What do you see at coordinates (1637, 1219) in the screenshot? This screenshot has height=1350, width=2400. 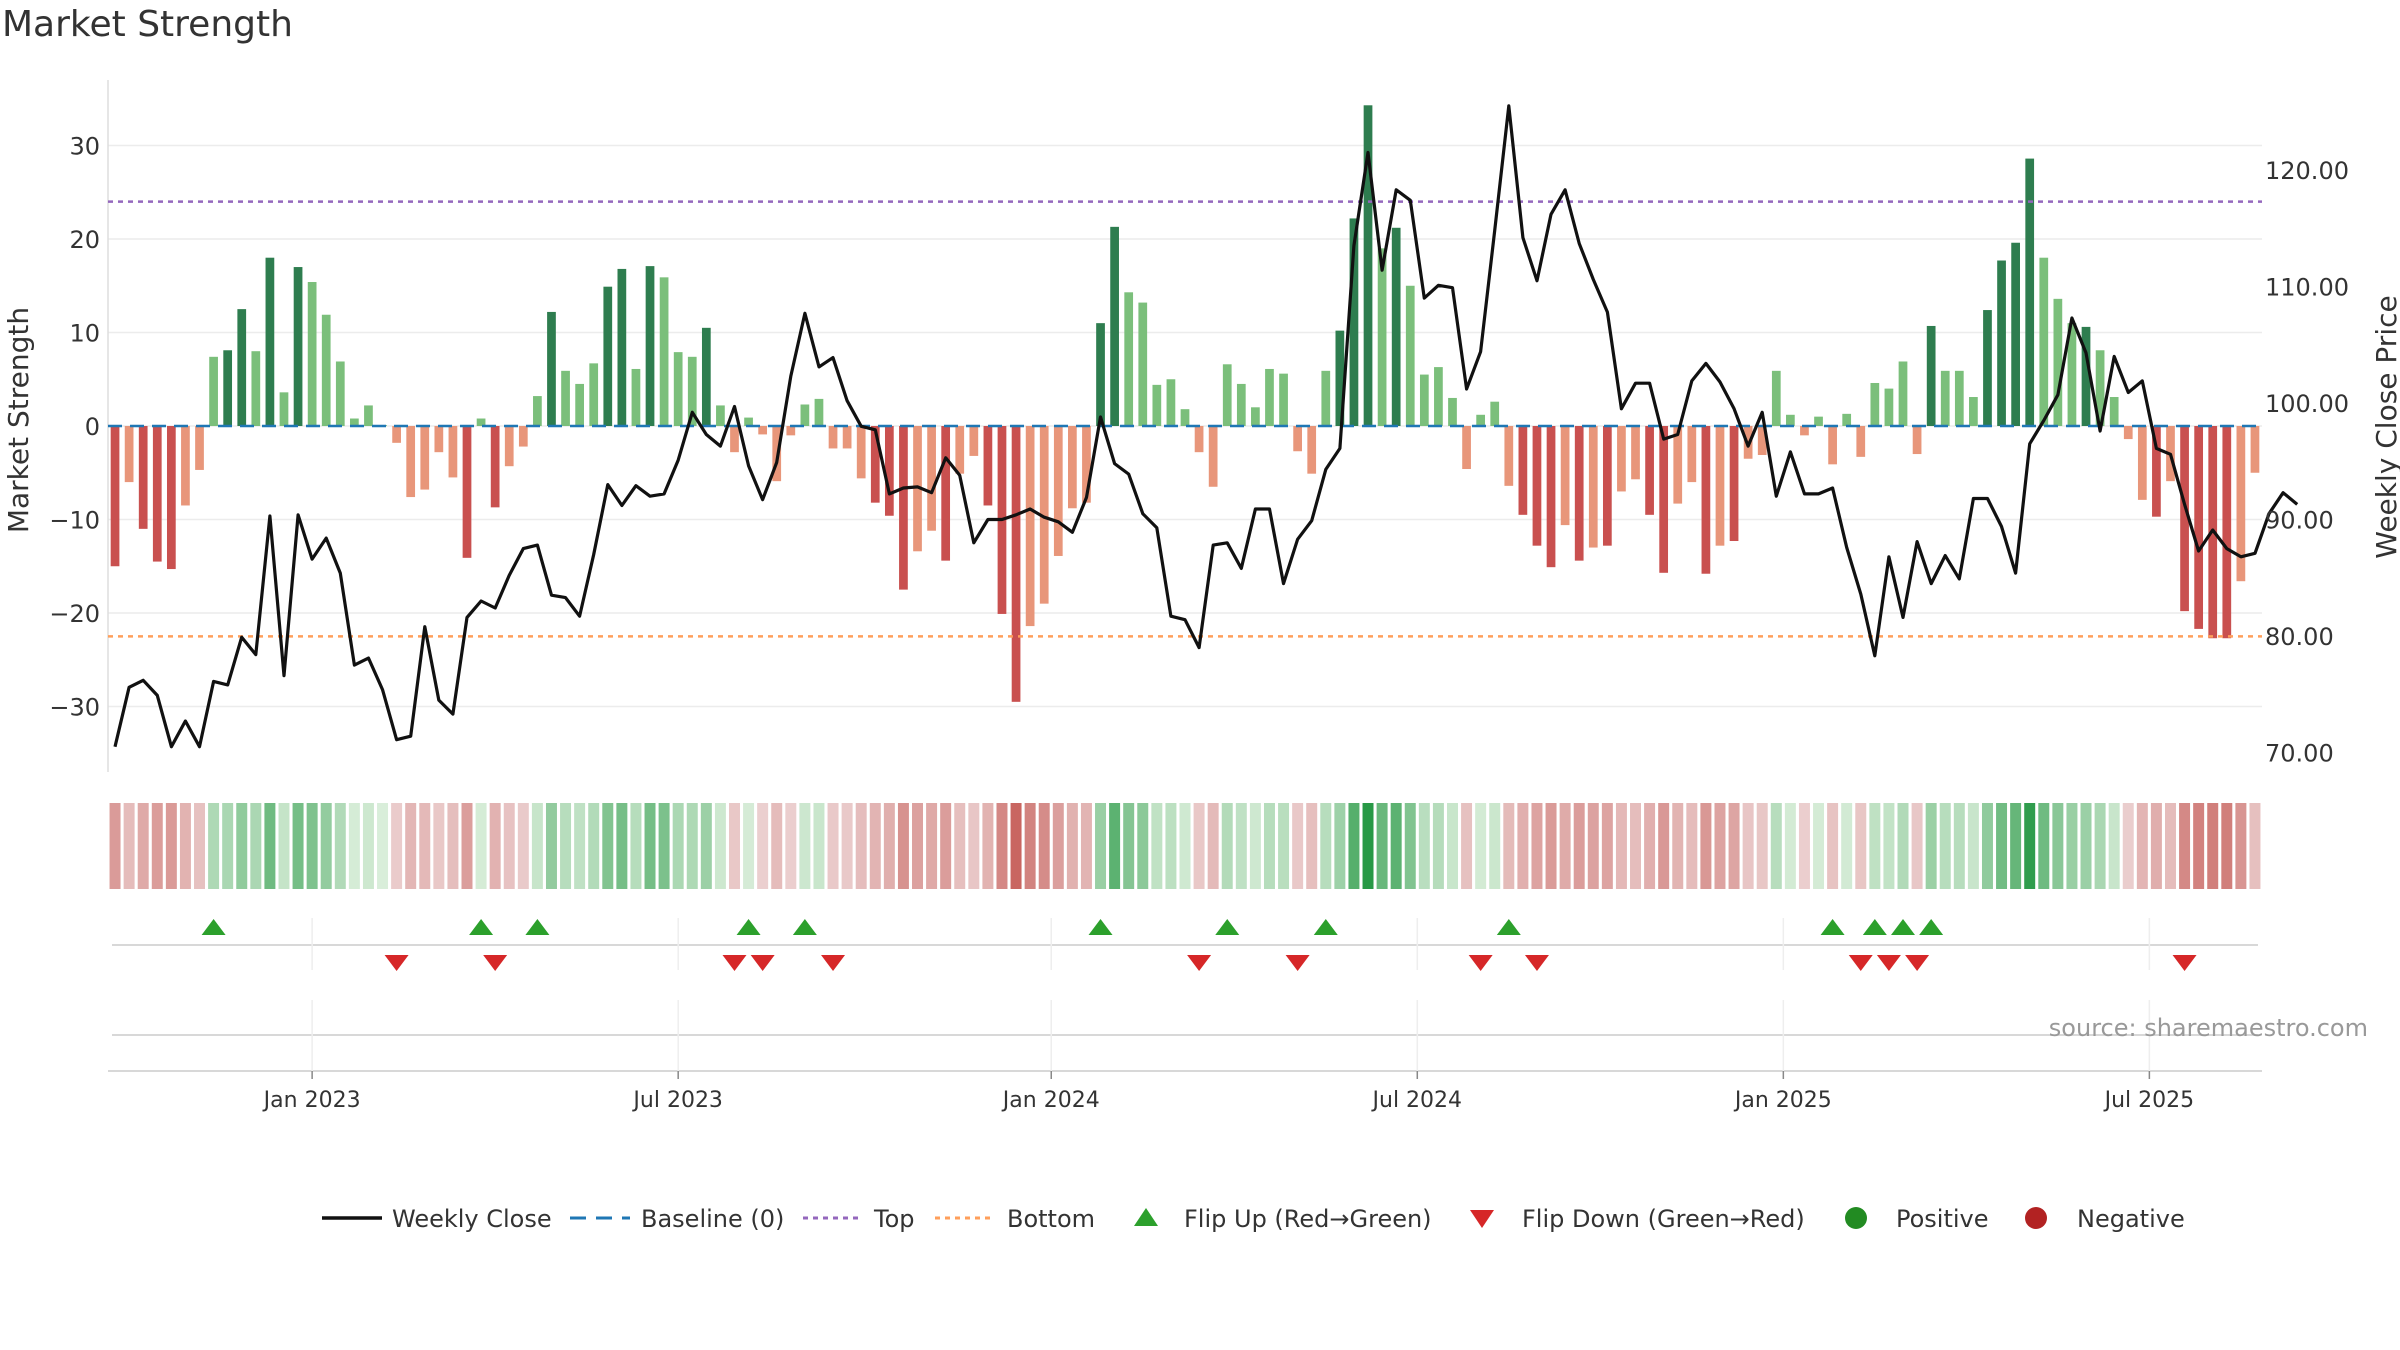 I see `legend-flip-down: Flip Down (Green→Red)` at bounding box center [1637, 1219].